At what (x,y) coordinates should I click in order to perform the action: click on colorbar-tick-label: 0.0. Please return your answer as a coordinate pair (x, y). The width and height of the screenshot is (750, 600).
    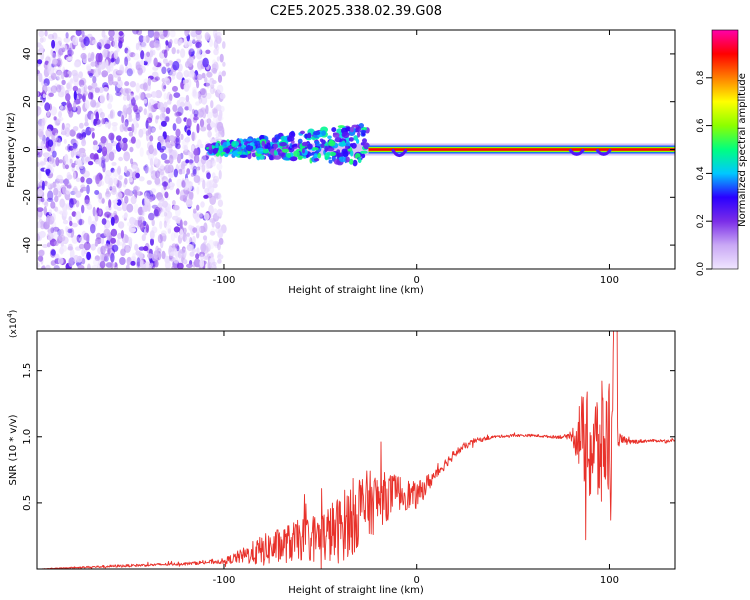
    Looking at the image, I should click on (701, 269).